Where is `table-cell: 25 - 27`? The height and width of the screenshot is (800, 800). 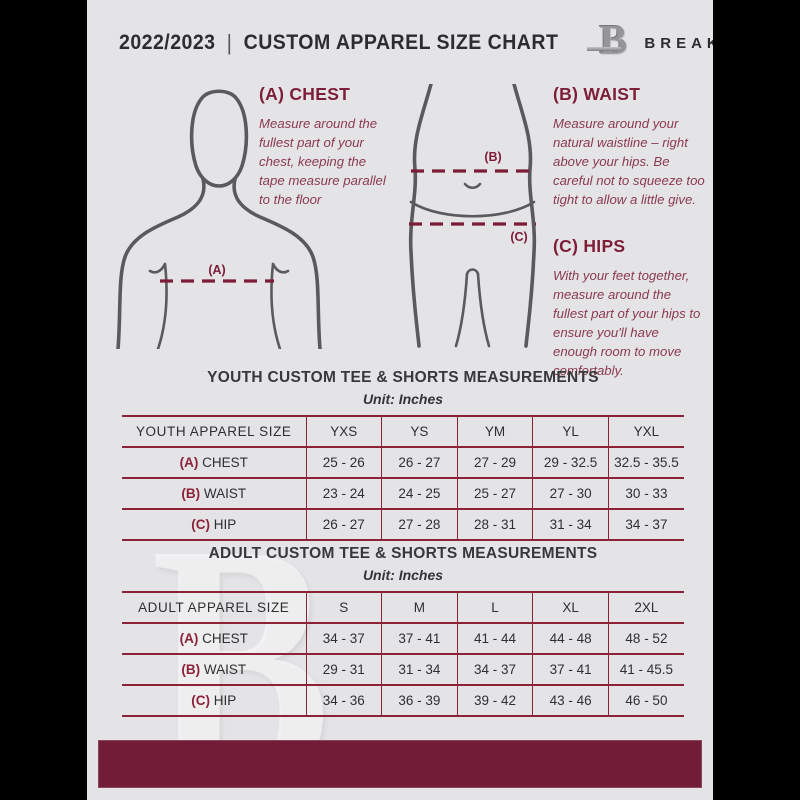 table-cell: 25 - 27 is located at coordinates (494, 493).